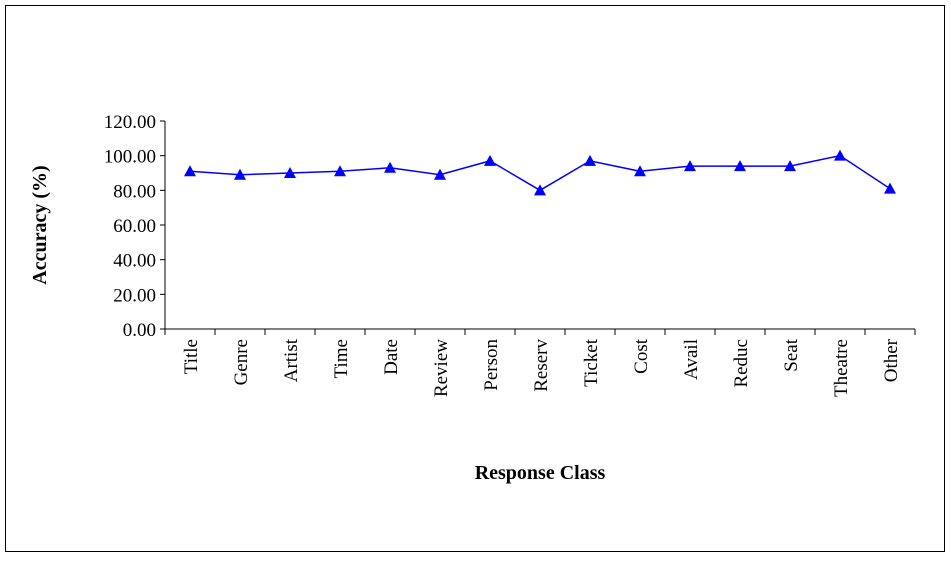 This screenshot has height=564, width=951. What do you see at coordinates (441, 368) in the screenshot?
I see `x-tick-label: Review` at bounding box center [441, 368].